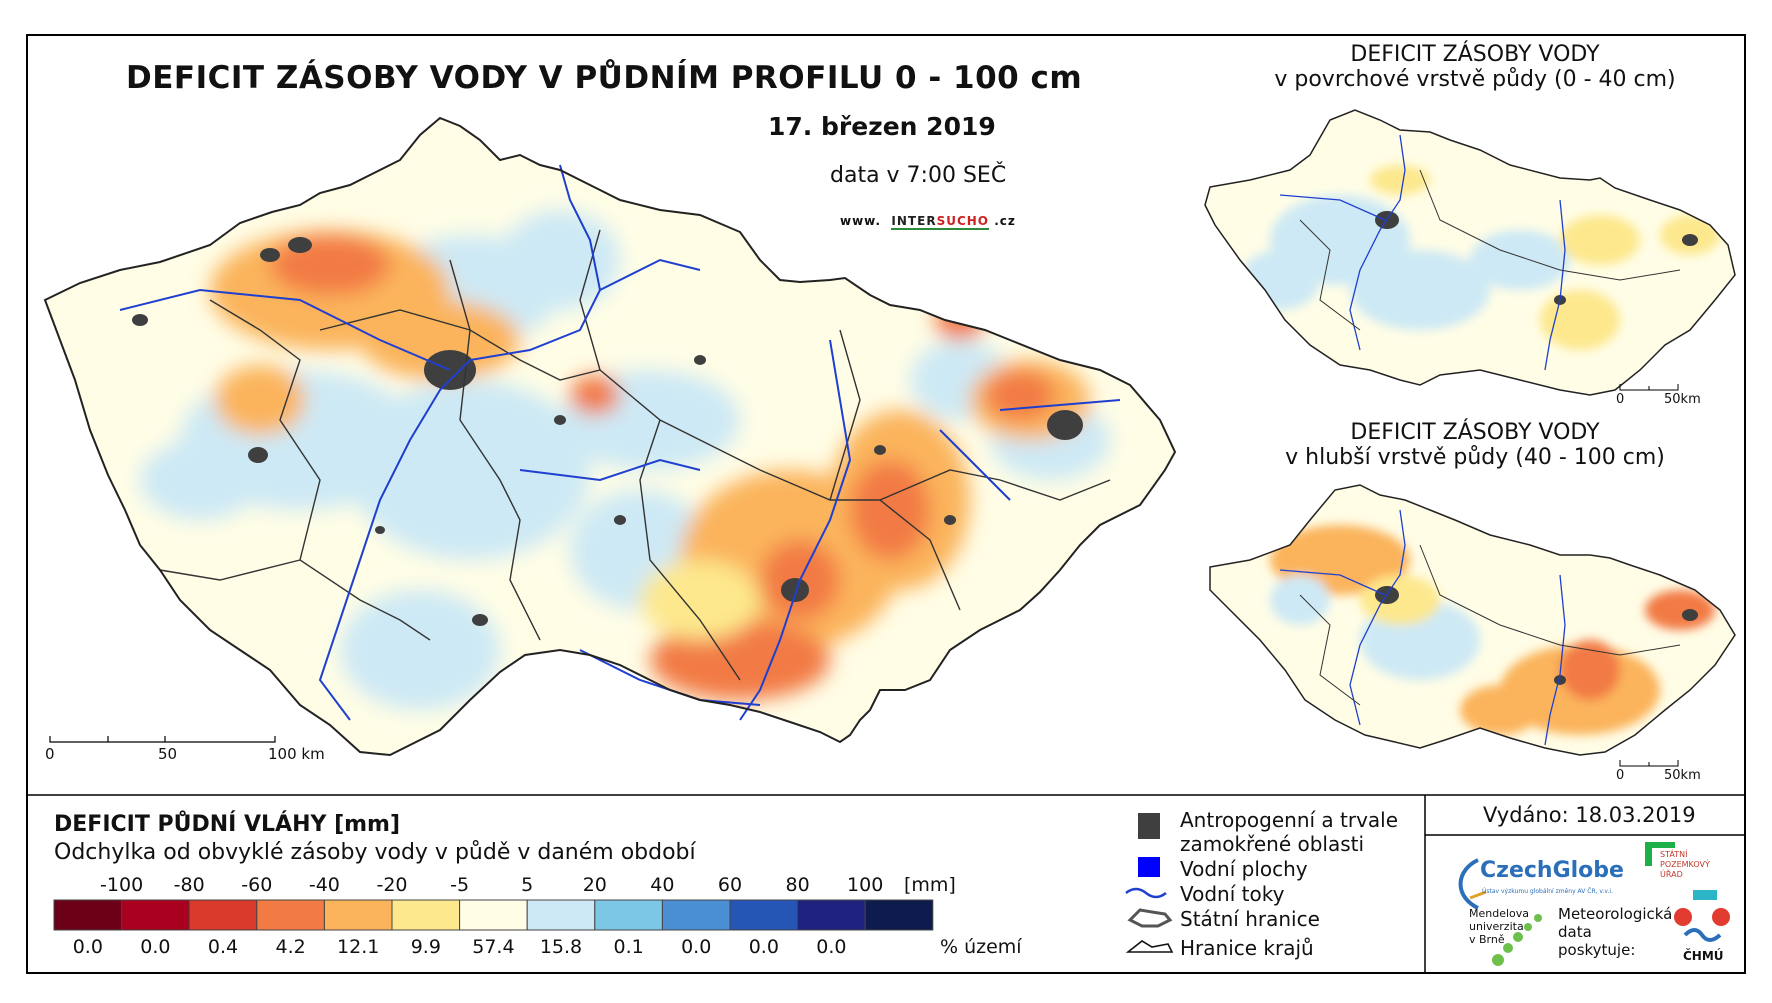 This screenshot has height=1003, width=1772. What do you see at coordinates (1615, 914) in the screenshot?
I see `met-data-line1: Meteorologická` at bounding box center [1615, 914].